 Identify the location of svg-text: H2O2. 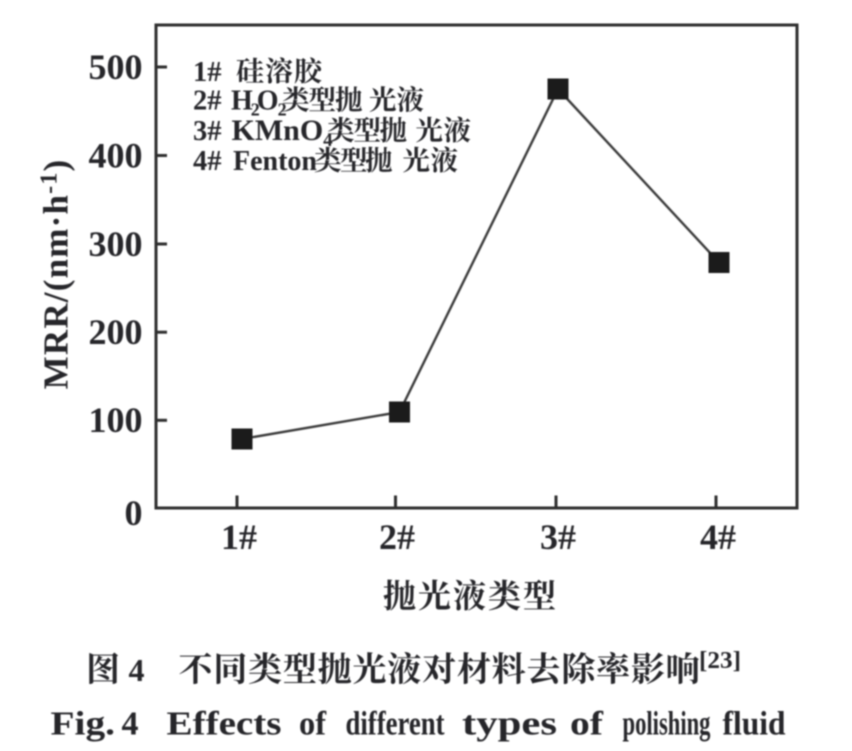
(259, 103).